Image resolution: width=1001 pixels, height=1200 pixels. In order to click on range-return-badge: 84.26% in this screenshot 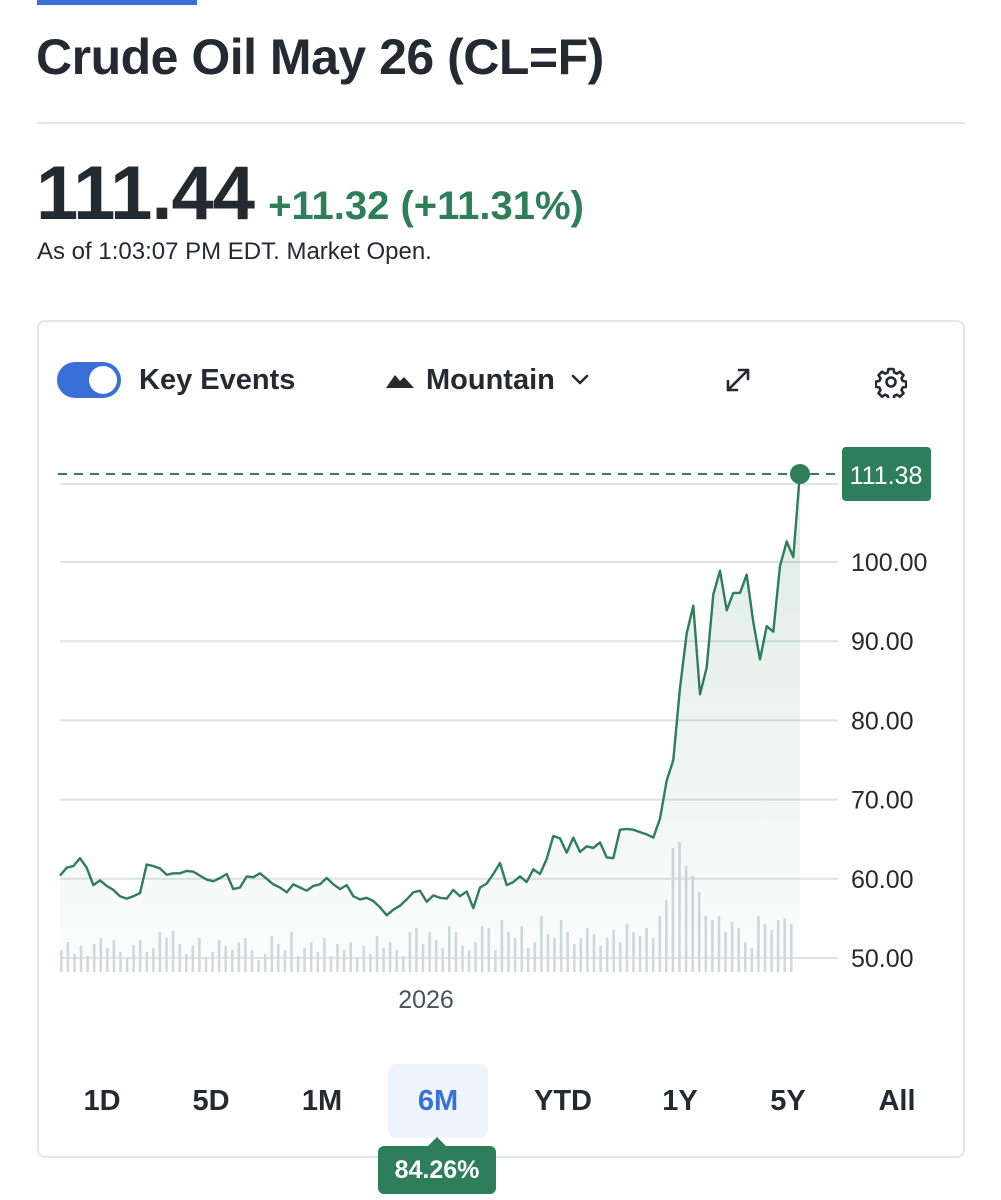, I will do `click(437, 1165)`.